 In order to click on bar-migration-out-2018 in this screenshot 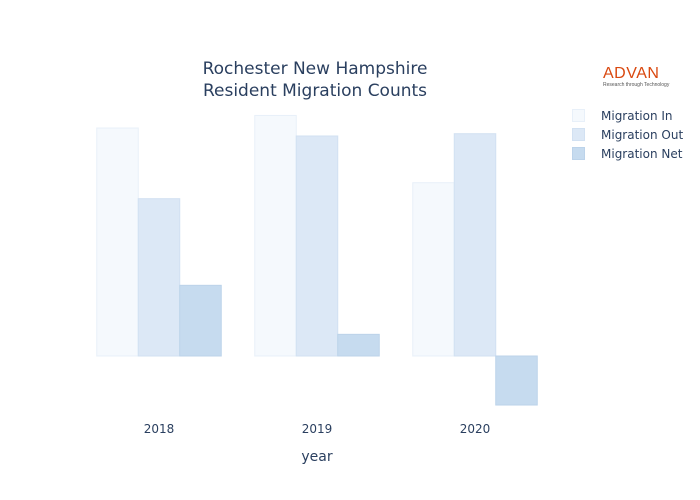, I will do `click(159, 277)`.